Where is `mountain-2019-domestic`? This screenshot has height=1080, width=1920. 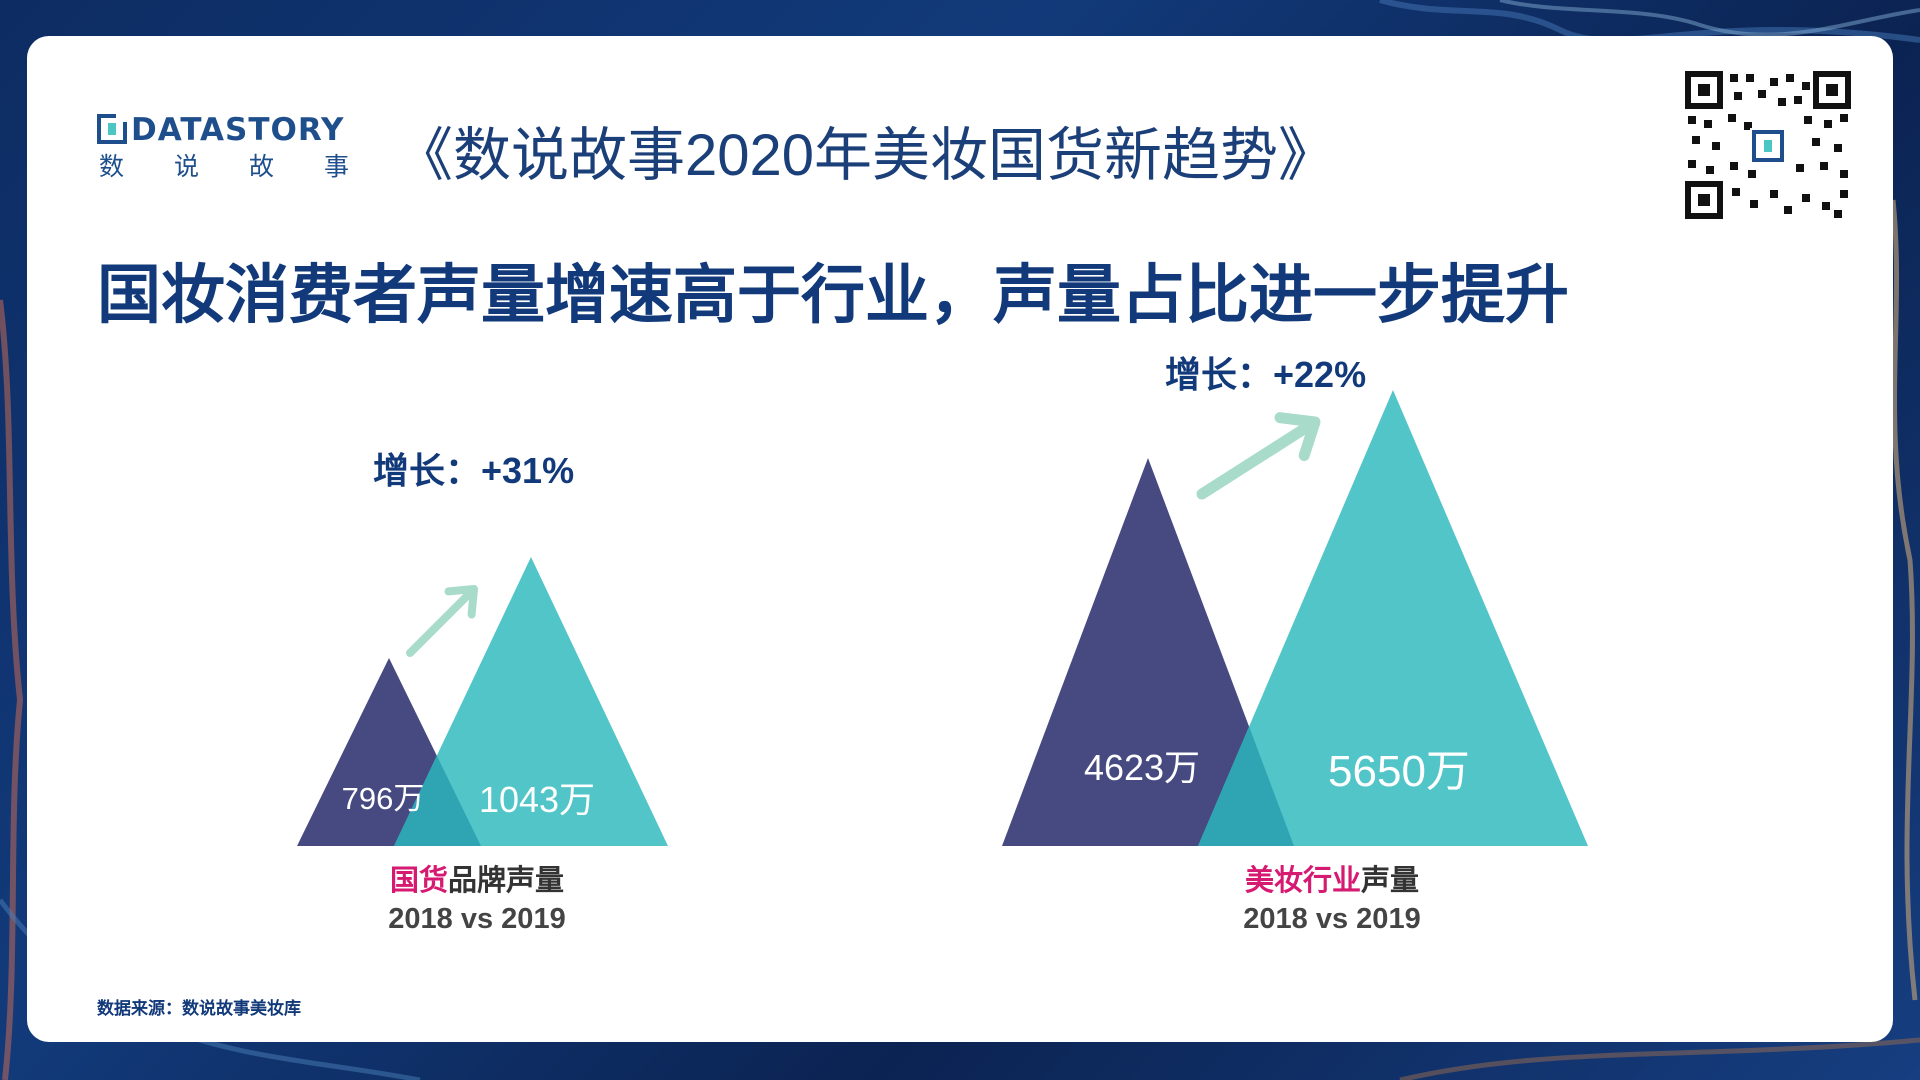 mountain-2019-domestic is located at coordinates (531, 701).